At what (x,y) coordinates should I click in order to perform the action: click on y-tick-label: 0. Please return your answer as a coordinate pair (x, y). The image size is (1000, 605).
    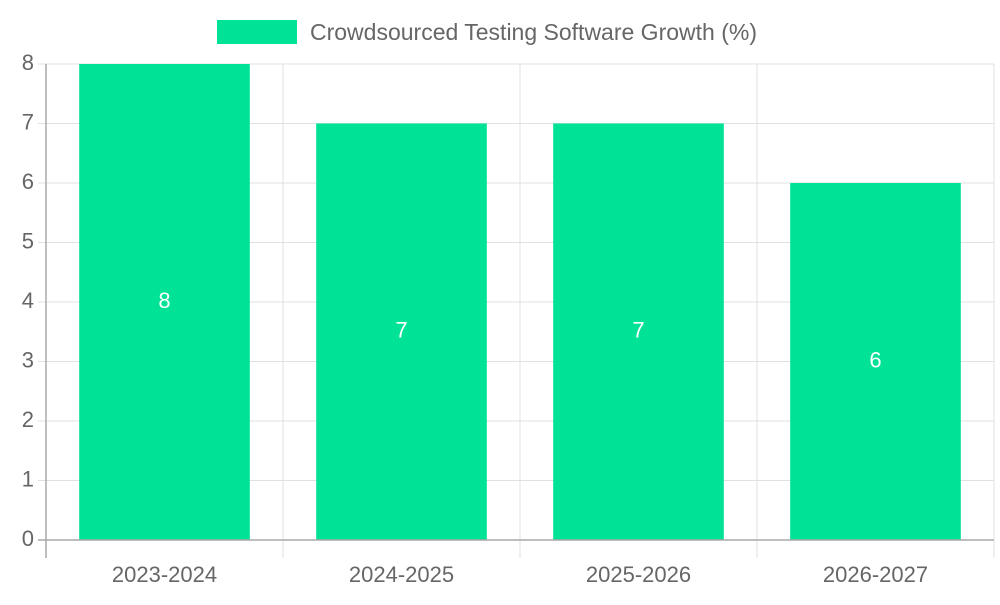
    Looking at the image, I should click on (28, 538).